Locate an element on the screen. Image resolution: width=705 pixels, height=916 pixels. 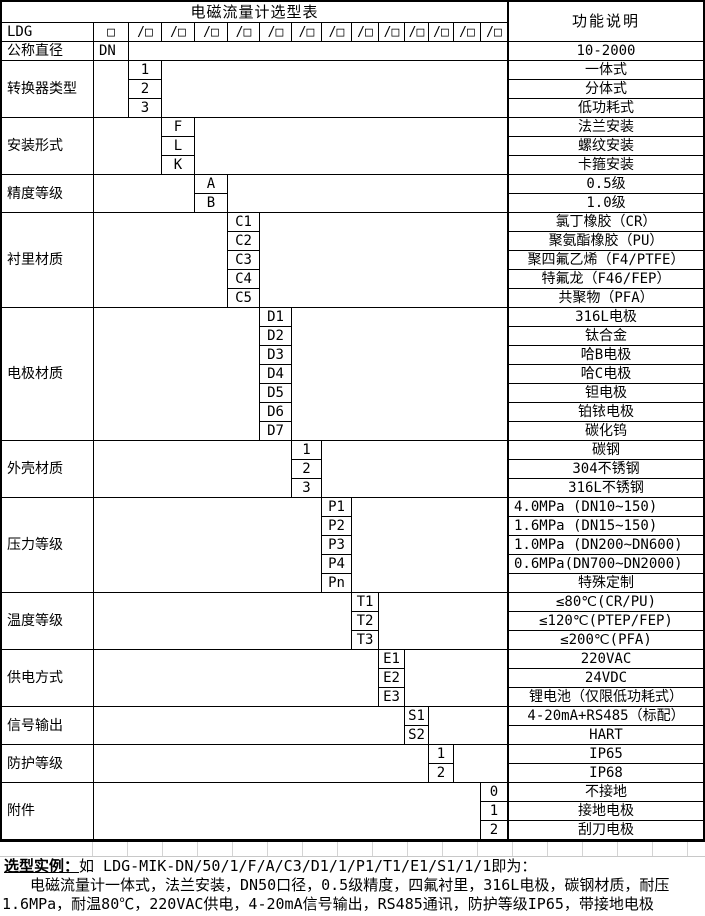
option-desc-cell: 聚四氟乙烯（F4/PTFE） is located at coordinates (605, 260).